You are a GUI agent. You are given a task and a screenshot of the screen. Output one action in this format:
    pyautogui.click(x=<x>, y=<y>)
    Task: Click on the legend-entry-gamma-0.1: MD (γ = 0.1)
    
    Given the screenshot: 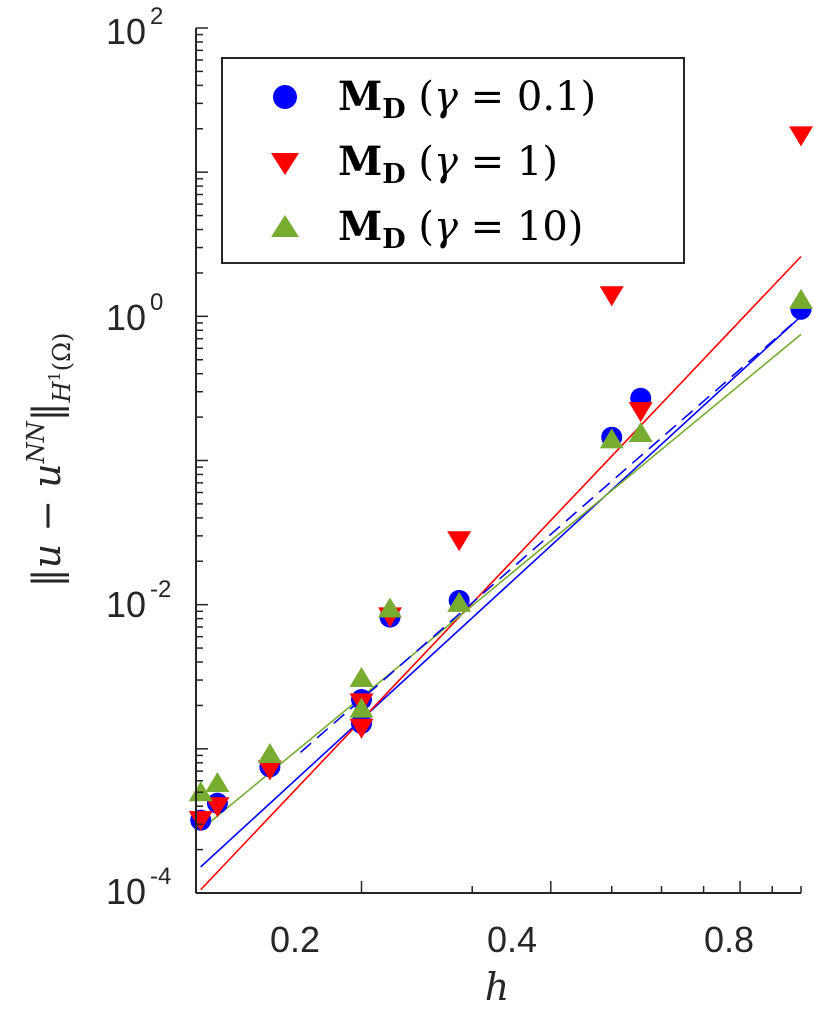 What is the action you would take?
    pyautogui.click(x=434, y=99)
    